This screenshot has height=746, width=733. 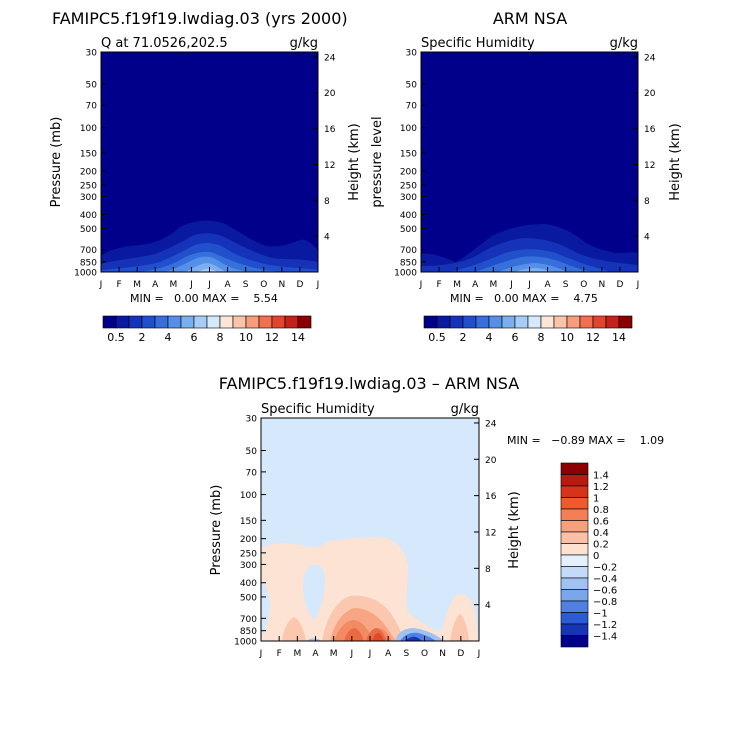 What do you see at coordinates (675, 161) in the screenshot?
I see `panel-obs-y2label: Height (km)` at bounding box center [675, 161].